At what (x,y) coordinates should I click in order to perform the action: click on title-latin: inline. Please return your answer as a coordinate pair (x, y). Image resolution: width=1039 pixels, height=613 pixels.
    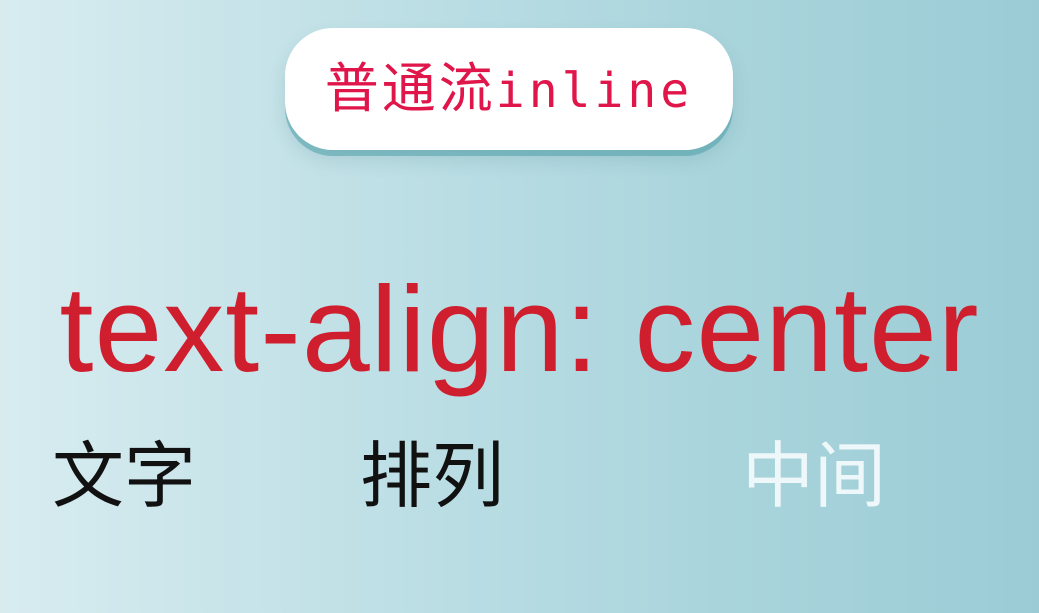
    Looking at the image, I should click on (594, 91).